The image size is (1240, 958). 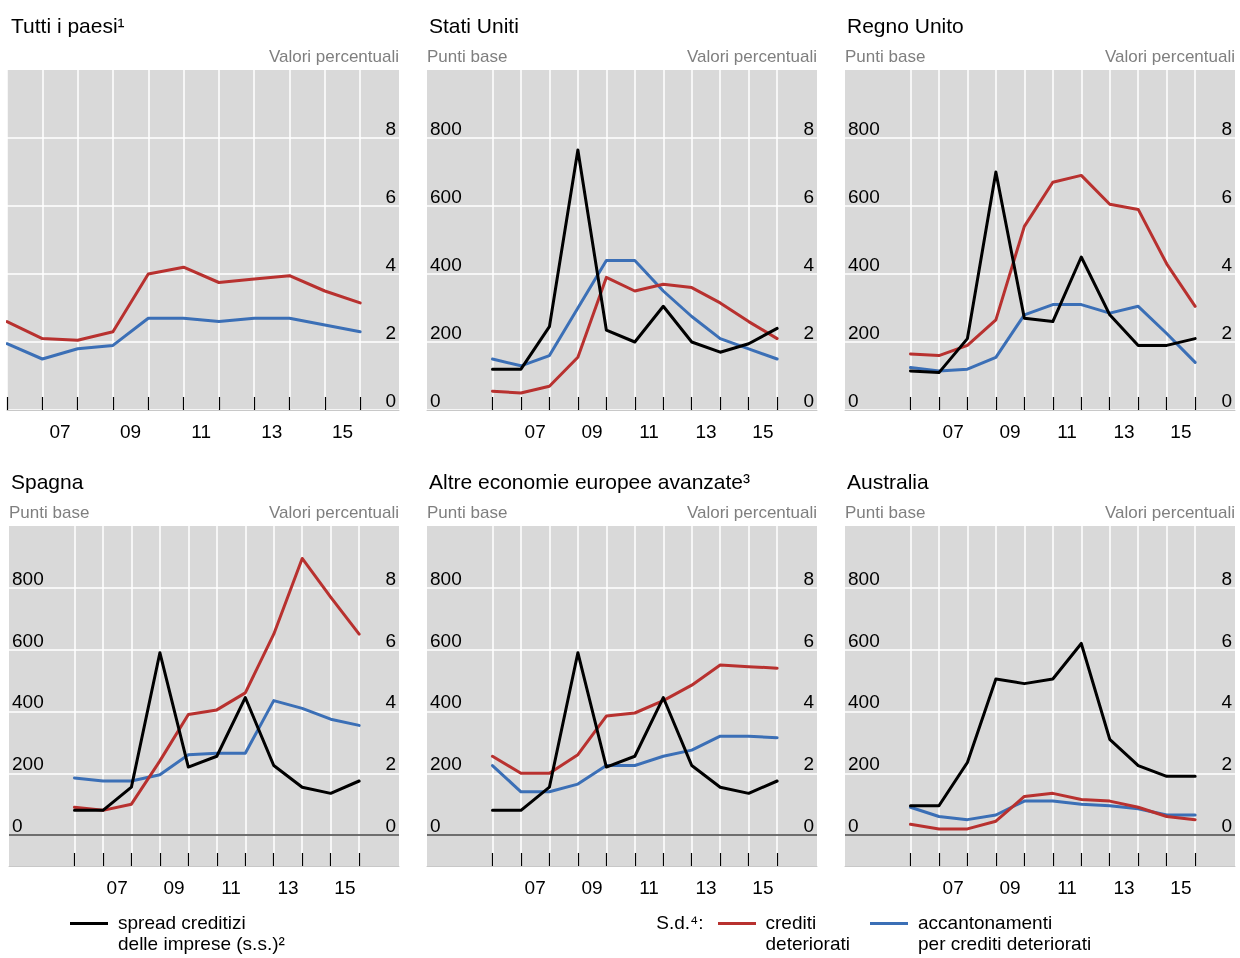 What do you see at coordinates (888, 481) in the screenshot?
I see `chart-title: Australia` at bounding box center [888, 481].